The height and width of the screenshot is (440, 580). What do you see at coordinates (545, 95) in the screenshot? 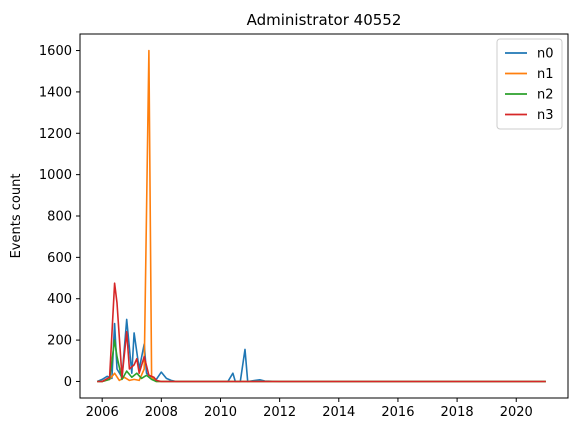
I see `legend-label-n2: n2` at bounding box center [545, 95].